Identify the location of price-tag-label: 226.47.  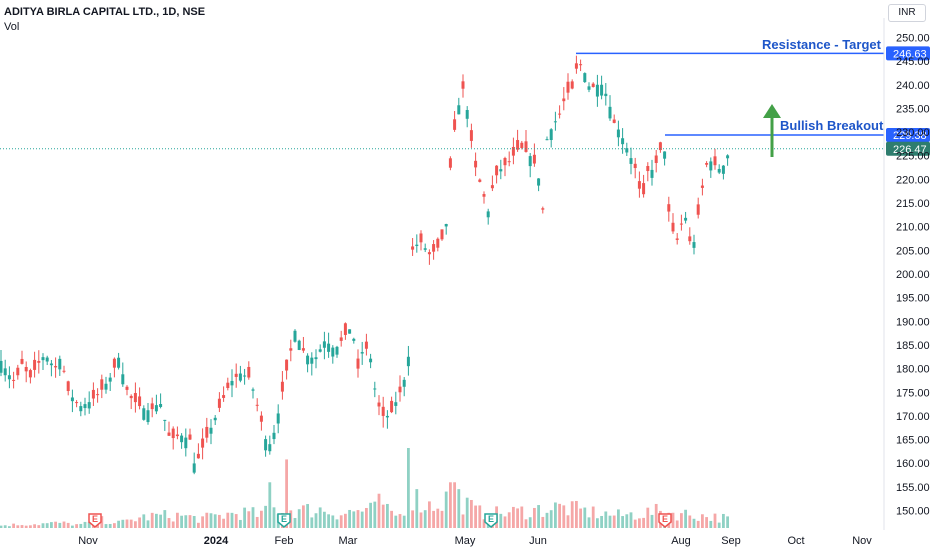
(910, 150).